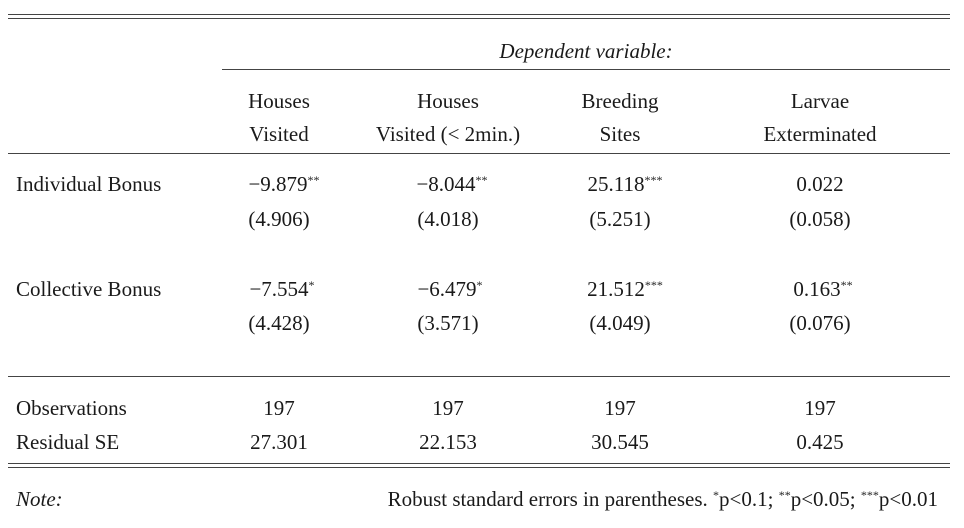 The image size is (964, 528). I want to click on note-label: Note:, so click(39, 499).